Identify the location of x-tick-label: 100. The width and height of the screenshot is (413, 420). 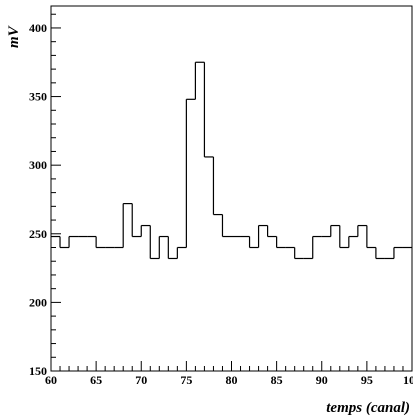
(408, 380).